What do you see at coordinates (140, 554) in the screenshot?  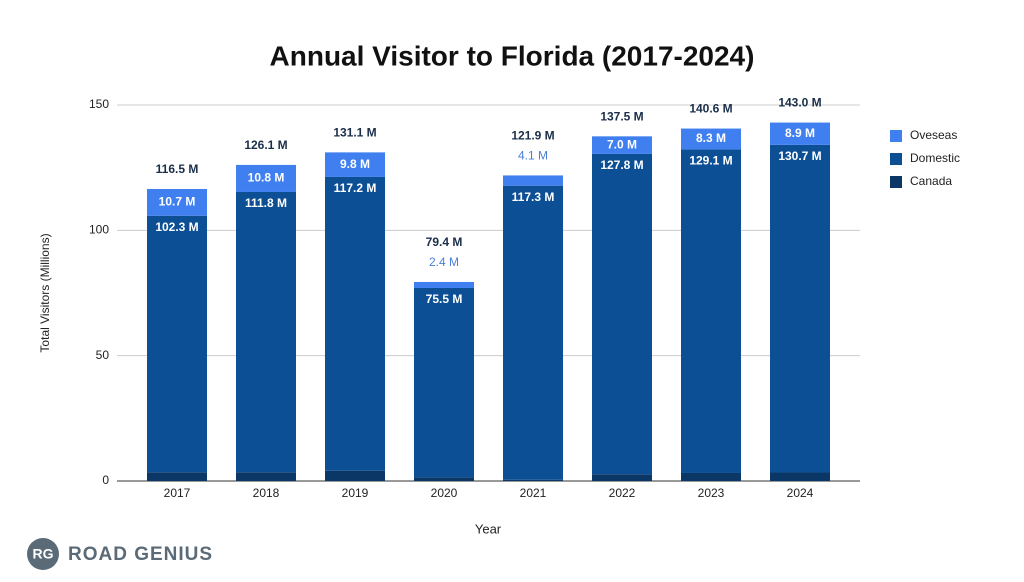 I see `logo-text: ROAD GENIUS` at bounding box center [140, 554].